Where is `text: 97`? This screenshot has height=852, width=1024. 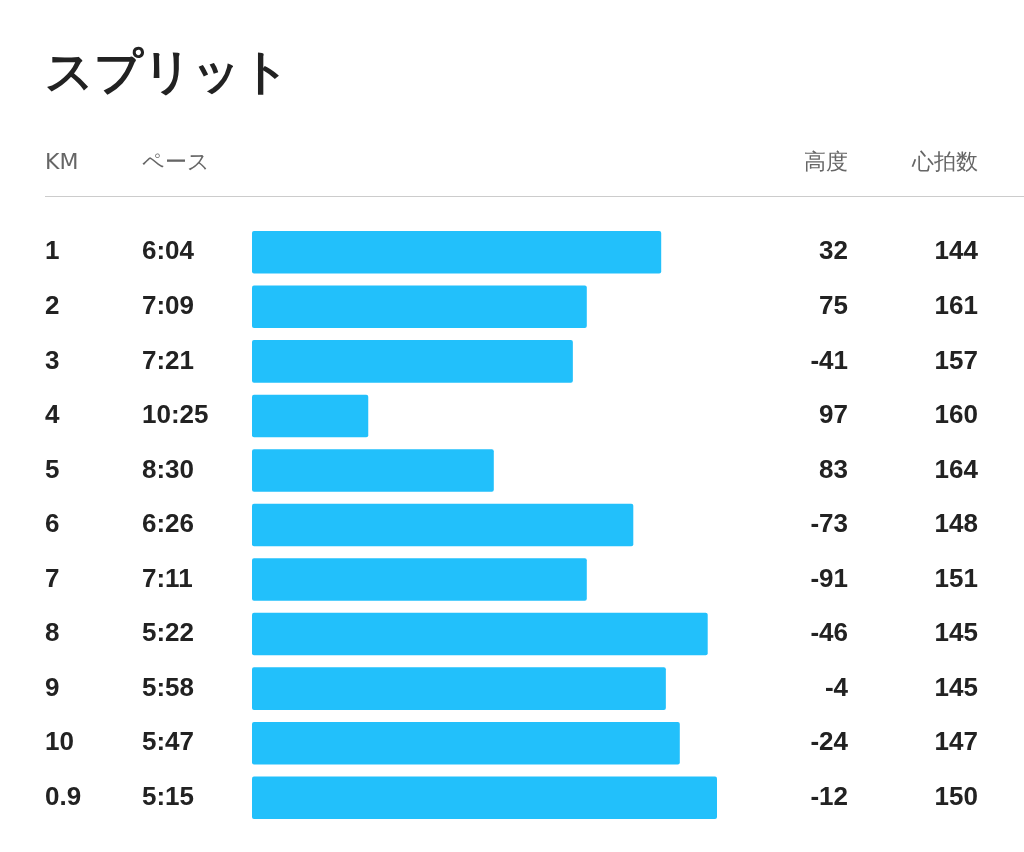 text: 97 is located at coordinates (833, 414).